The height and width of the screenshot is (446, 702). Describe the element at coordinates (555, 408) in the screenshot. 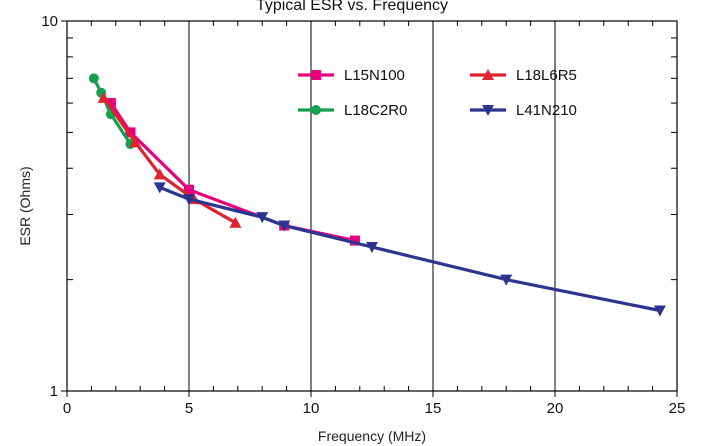

I see `x-tick-label: 20` at that location.